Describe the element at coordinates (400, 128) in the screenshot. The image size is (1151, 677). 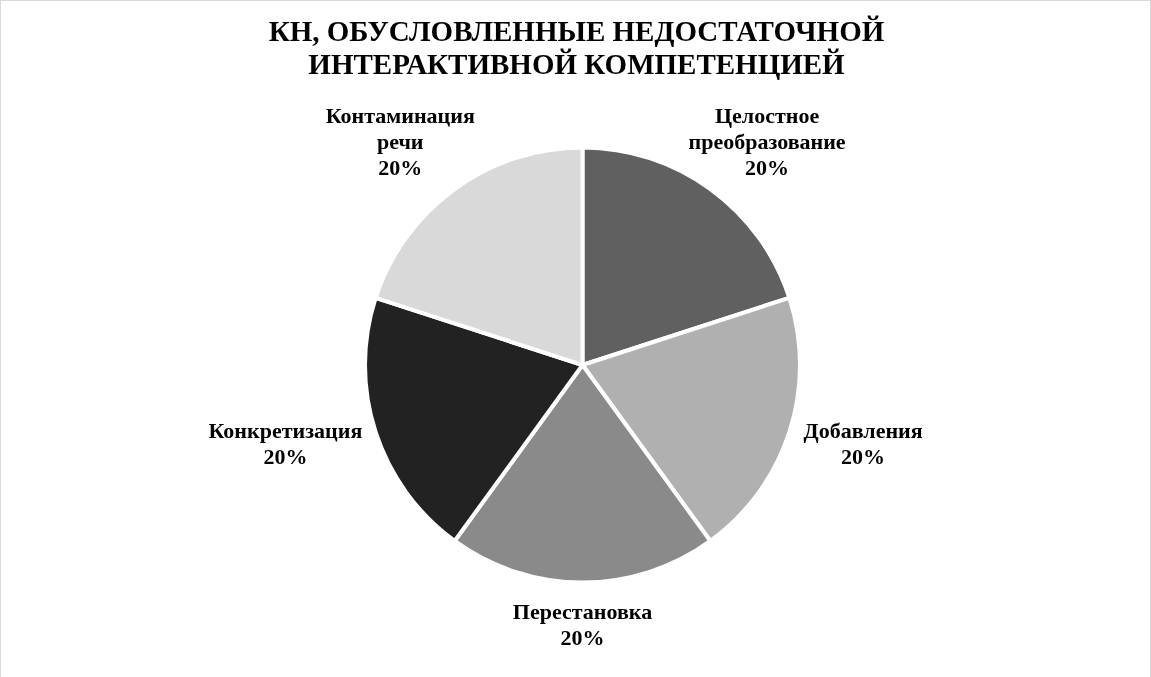
I see `slice-label: Контаминация речи` at that location.